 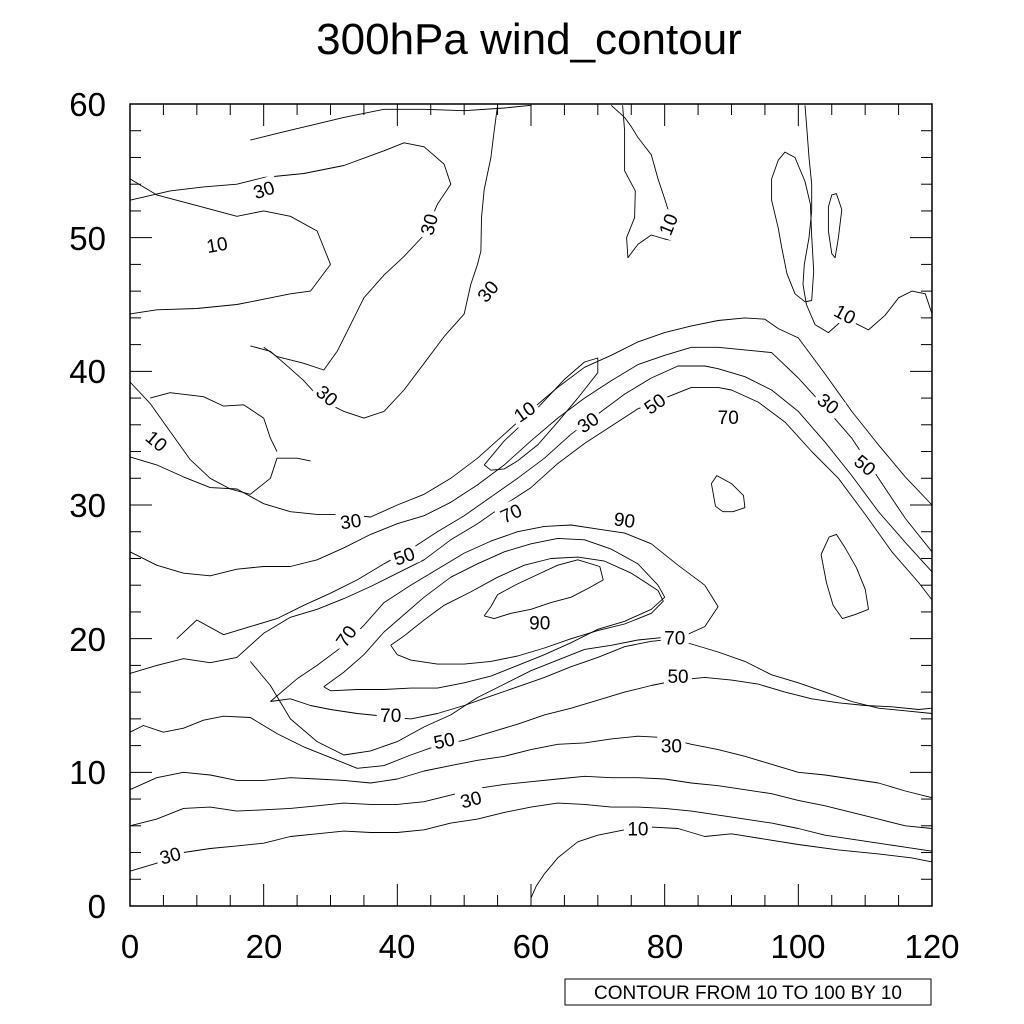 I want to click on contour-info-text: CONTOUR FROM 10 TO 100 BY 10, so click(x=748, y=993).